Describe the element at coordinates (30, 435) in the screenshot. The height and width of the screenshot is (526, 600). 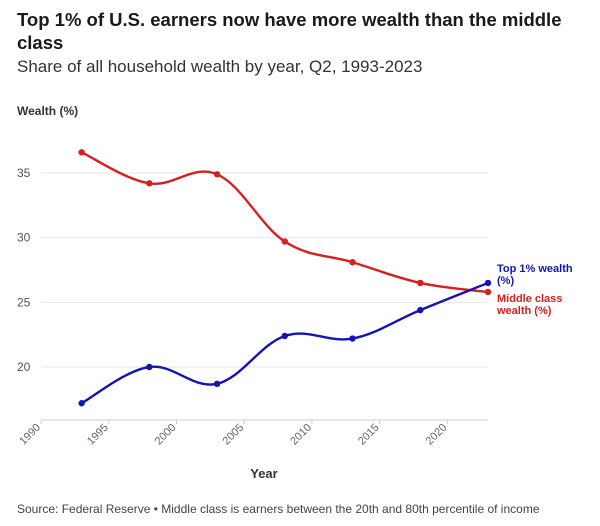
I see `x-tick-label: 1990` at that location.